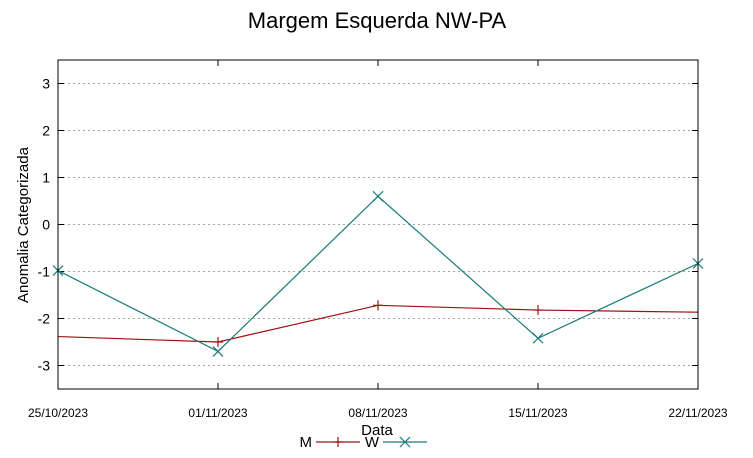 This screenshot has width=753, height=458. Describe the element at coordinates (537, 413) in the screenshot. I see `x-tick-label: 15/11/2023` at that location.